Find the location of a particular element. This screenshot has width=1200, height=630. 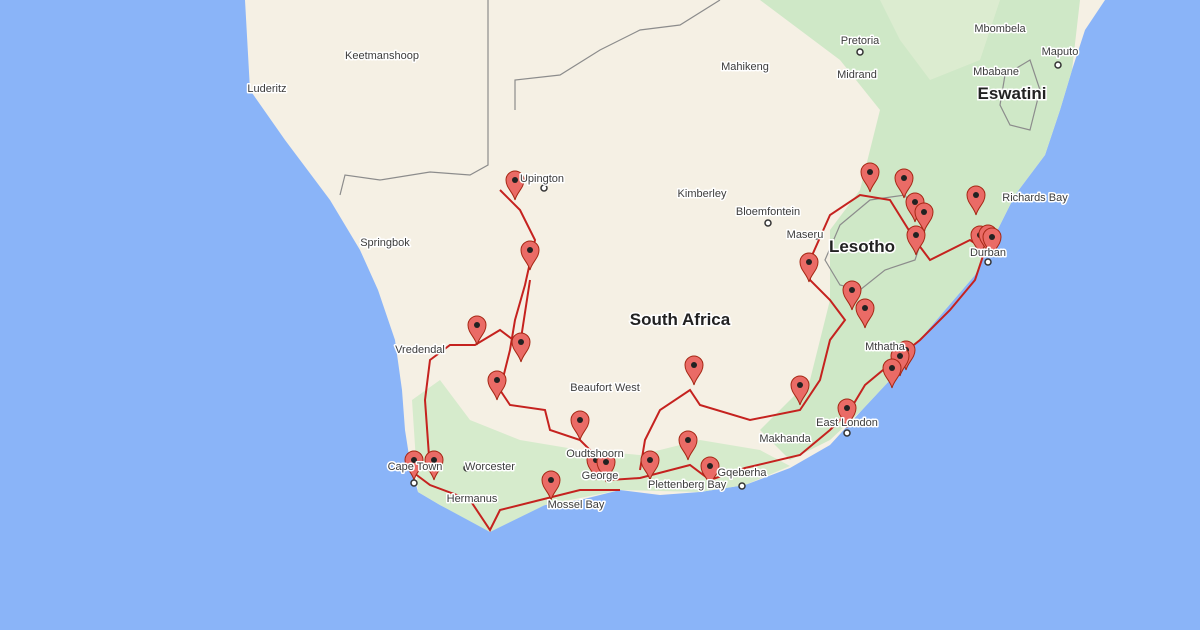

place-label: George is located at coordinates (600, 476).